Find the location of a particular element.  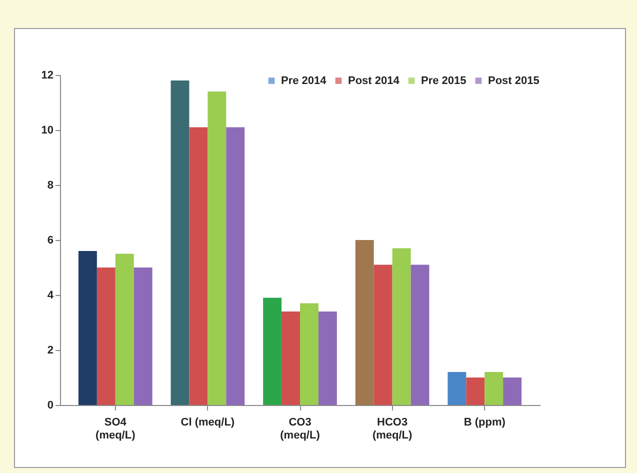

y-tick-label: 2 is located at coordinates (50, 350).